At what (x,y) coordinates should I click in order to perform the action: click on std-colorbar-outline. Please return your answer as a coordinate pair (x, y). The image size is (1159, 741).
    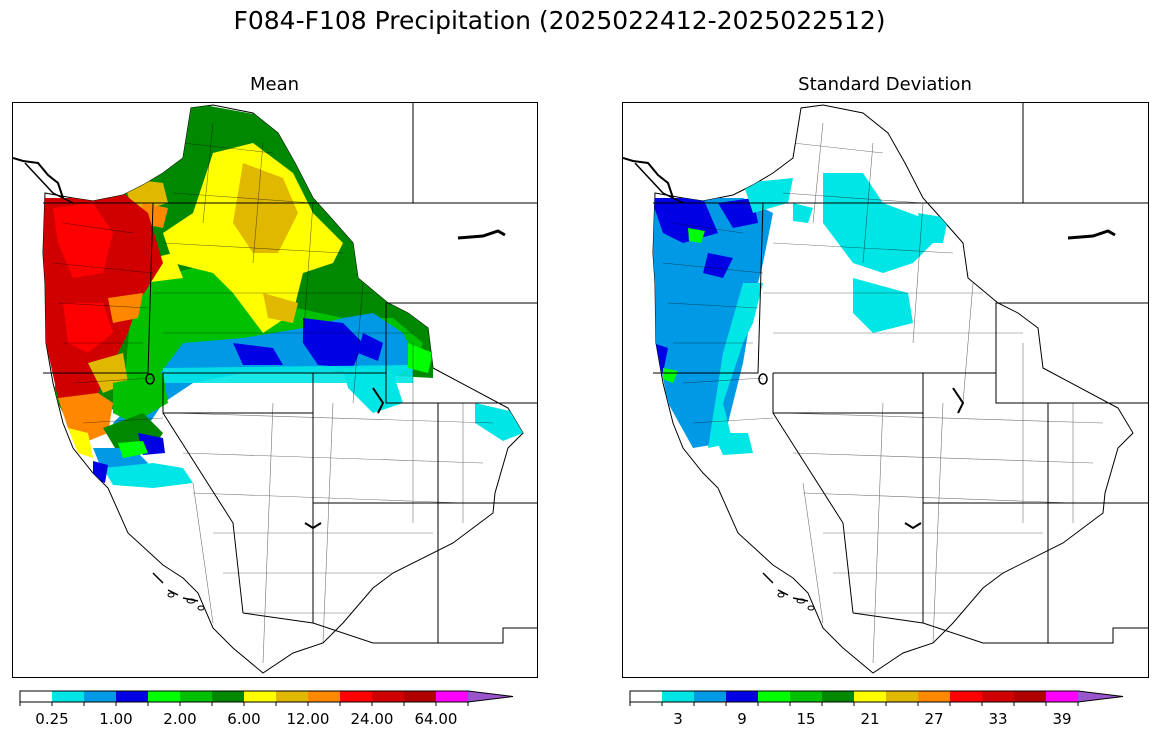
    Looking at the image, I should click on (876, 696).